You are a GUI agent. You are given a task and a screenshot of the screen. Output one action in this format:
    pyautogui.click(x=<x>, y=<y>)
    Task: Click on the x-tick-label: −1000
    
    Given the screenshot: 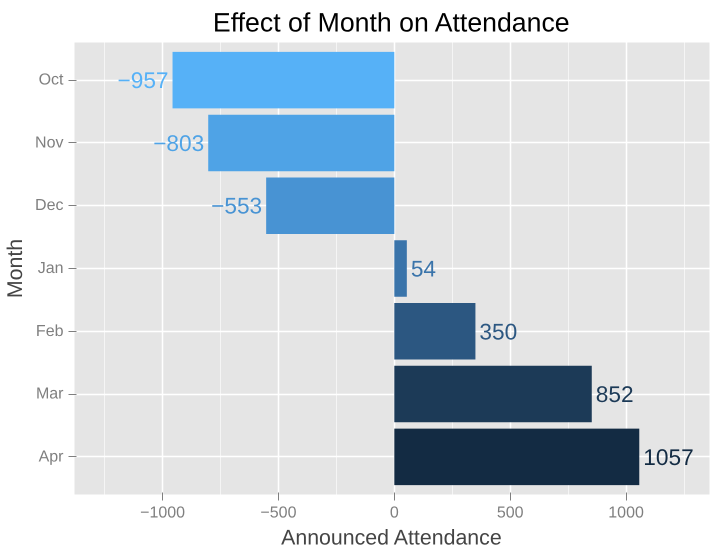 What is the action you would take?
    pyautogui.click(x=163, y=513)
    